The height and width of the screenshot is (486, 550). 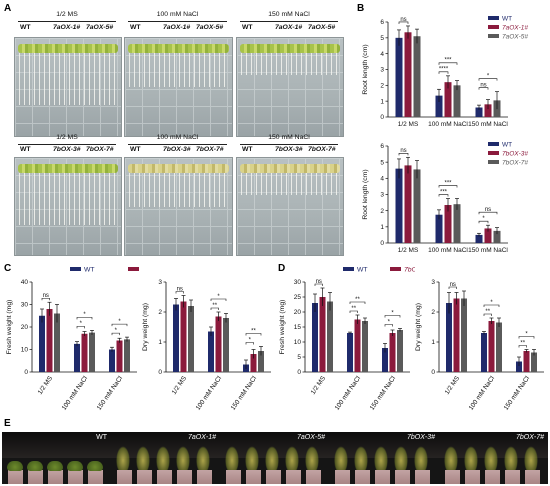 What do you see at coordinates (275, 458) in the screenshot?
I see `plant-photo: 7aOX-5#` at bounding box center [275, 458].